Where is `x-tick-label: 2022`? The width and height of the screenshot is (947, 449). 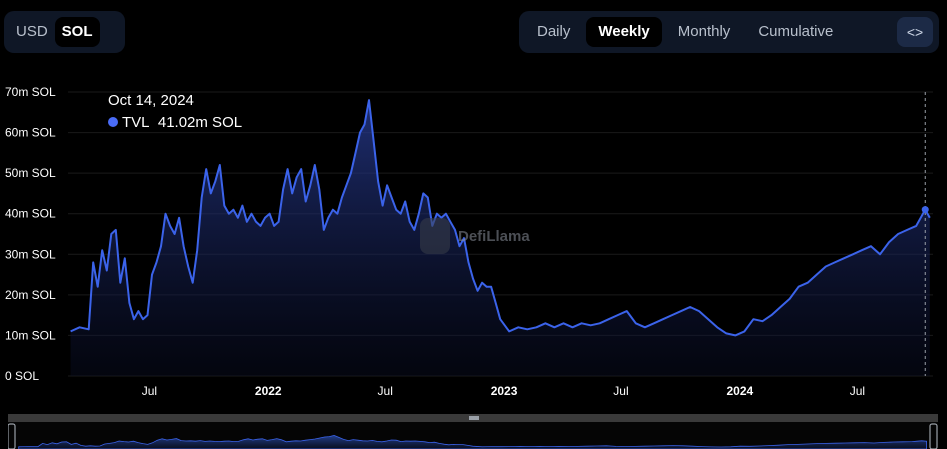
x-tick-label: 2022 is located at coordinates (268, 391).